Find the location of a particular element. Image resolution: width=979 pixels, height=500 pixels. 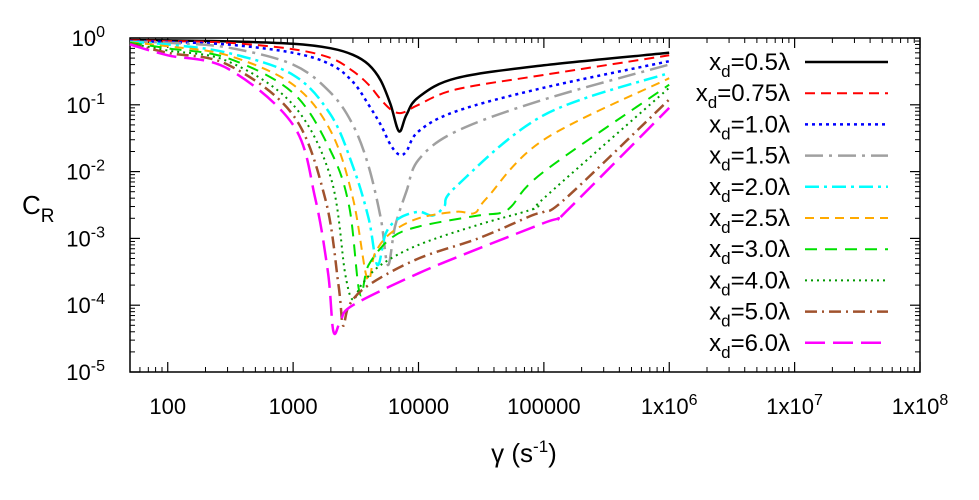

legend-label: xd=0.75λ is located at coordinates (743, 96).